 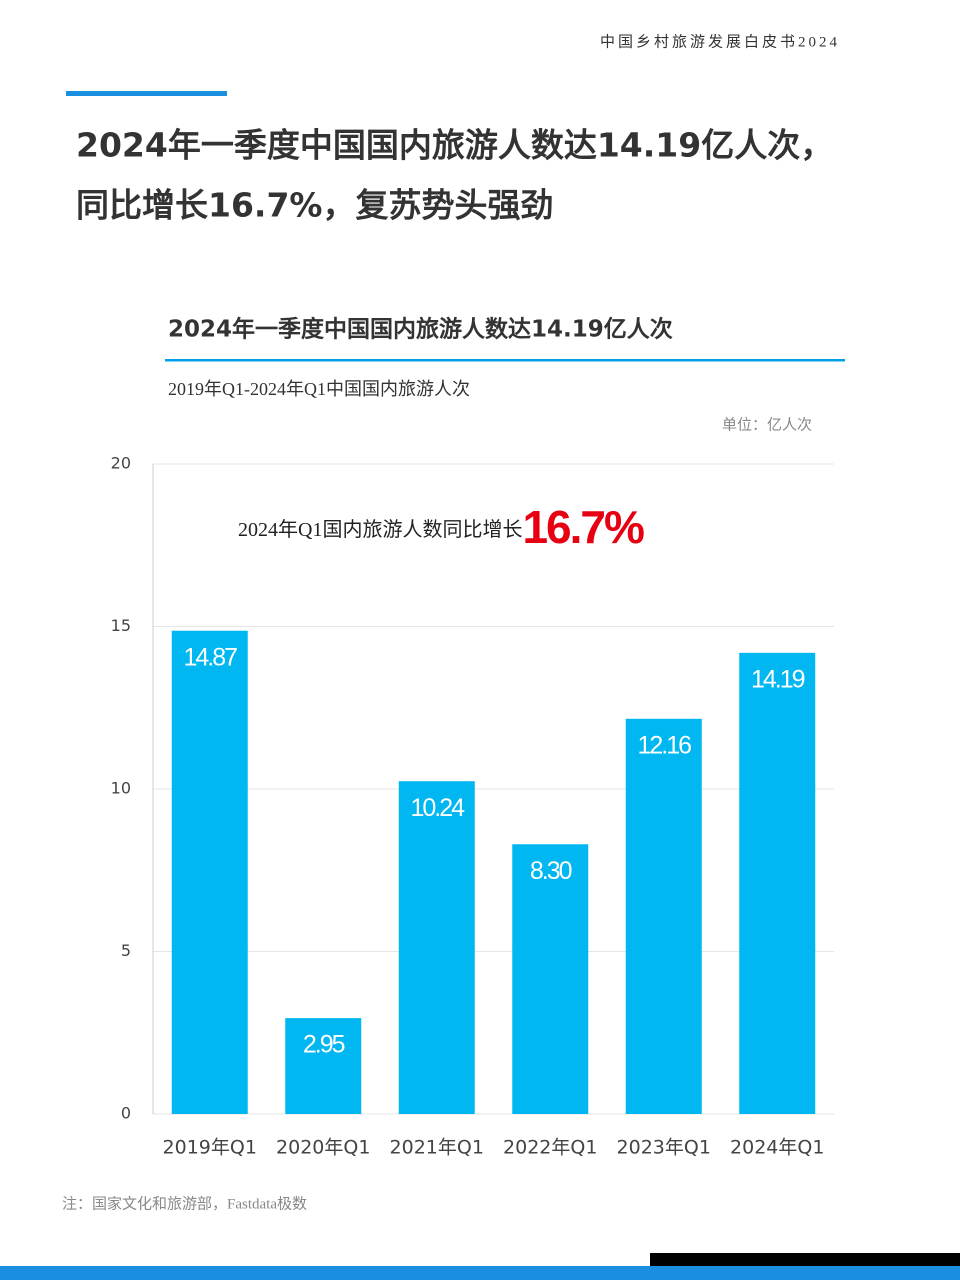 I want to click on chart-subtitle: 2019年Q1-2024年Q1中国国内旅游人次, so click(x=319, y=389).